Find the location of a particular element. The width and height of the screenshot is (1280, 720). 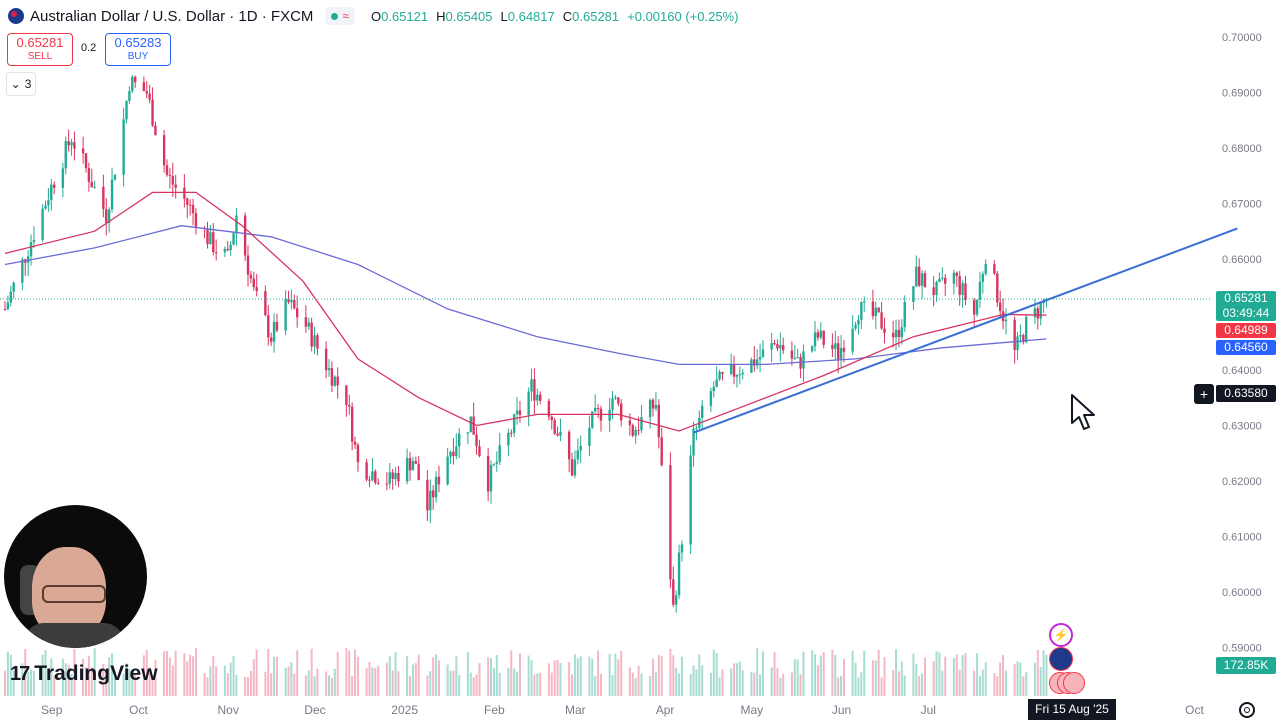

sell-button: 0.65281 SELL is located at coordinates (40, 49).